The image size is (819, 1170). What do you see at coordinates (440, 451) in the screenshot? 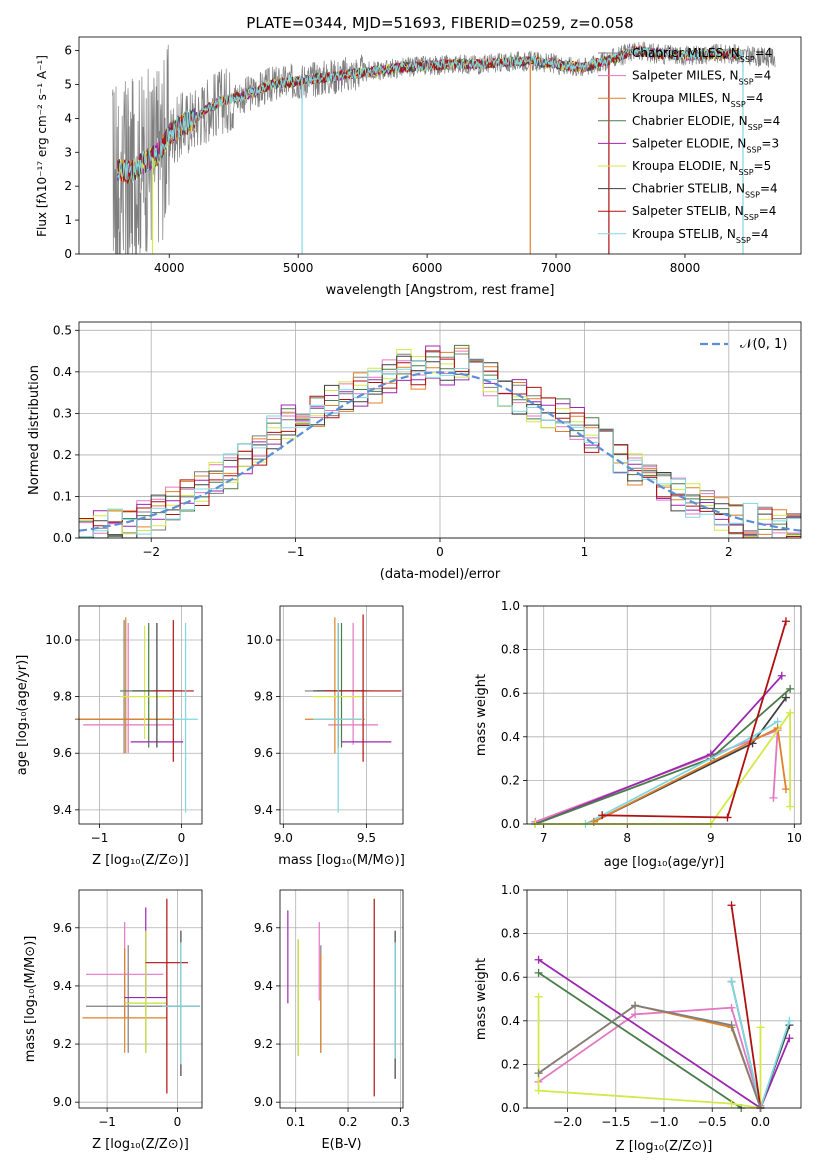
I see `normal-curve` at bounding box center [440, 451].